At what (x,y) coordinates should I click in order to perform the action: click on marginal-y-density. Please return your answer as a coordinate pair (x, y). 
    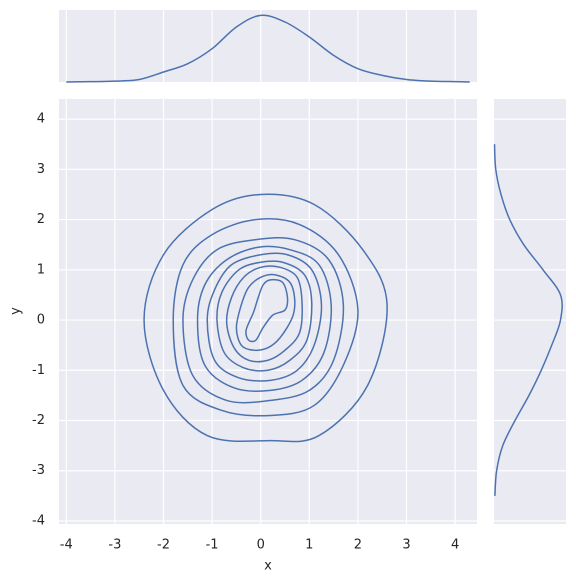
    Looking at the image, I should click on (528, 320).